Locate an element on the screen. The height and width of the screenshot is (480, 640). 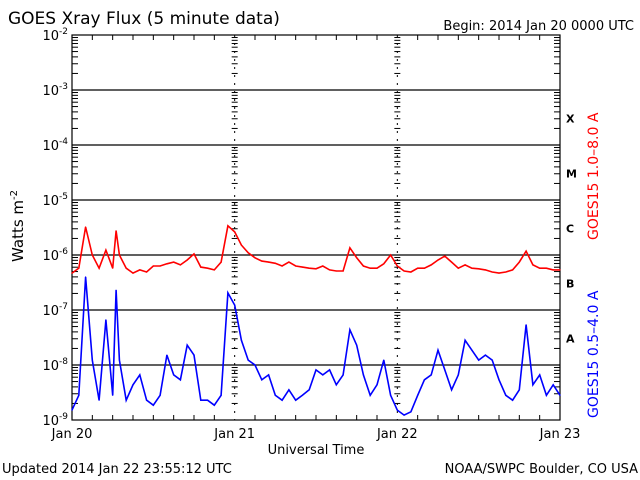
flare-class-label: M is located at coordinates (571, 174).